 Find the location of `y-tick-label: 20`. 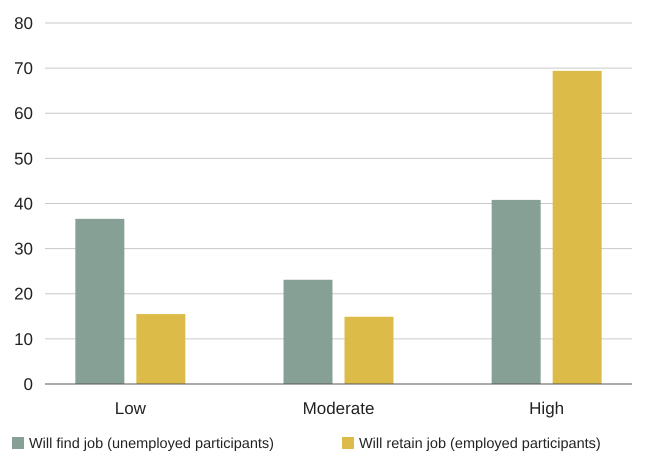

y-tick-label: 20 is located at coordinates (23, 294).